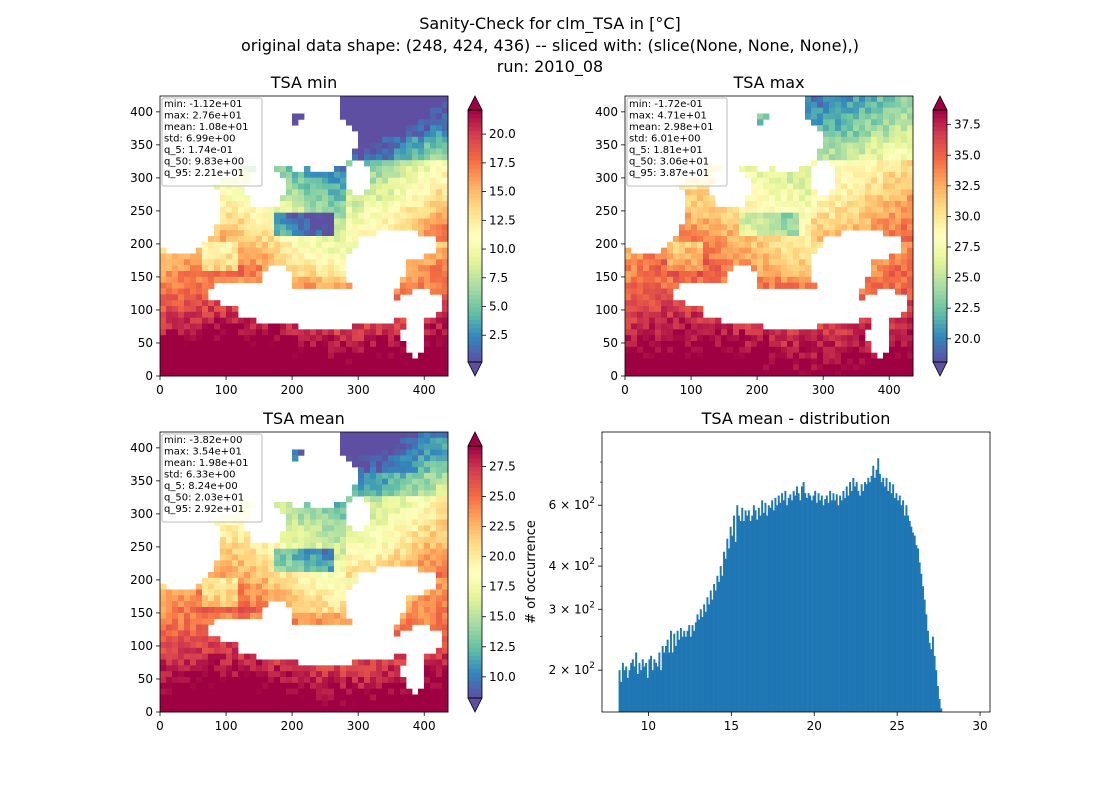 The height and width of the screenshot is (800, 1100). Describe the element at coordinates (303, 82) in the screenshot. I see `map-title: TSA min` at that location.